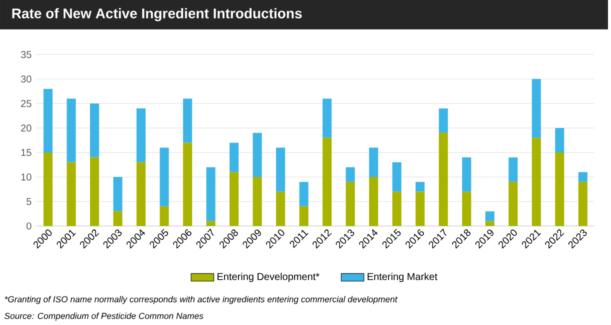 The image size is (611, 325). What do you see at coordinates (26, 152) in the screenshot?
I see `y-tick-label: 15` at bounding box center [26, 152].